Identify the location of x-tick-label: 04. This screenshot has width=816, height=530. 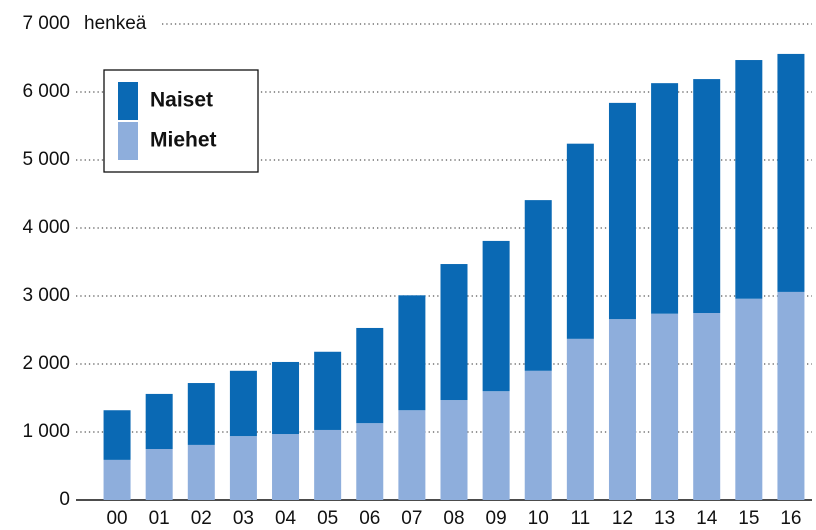
(286, 518).